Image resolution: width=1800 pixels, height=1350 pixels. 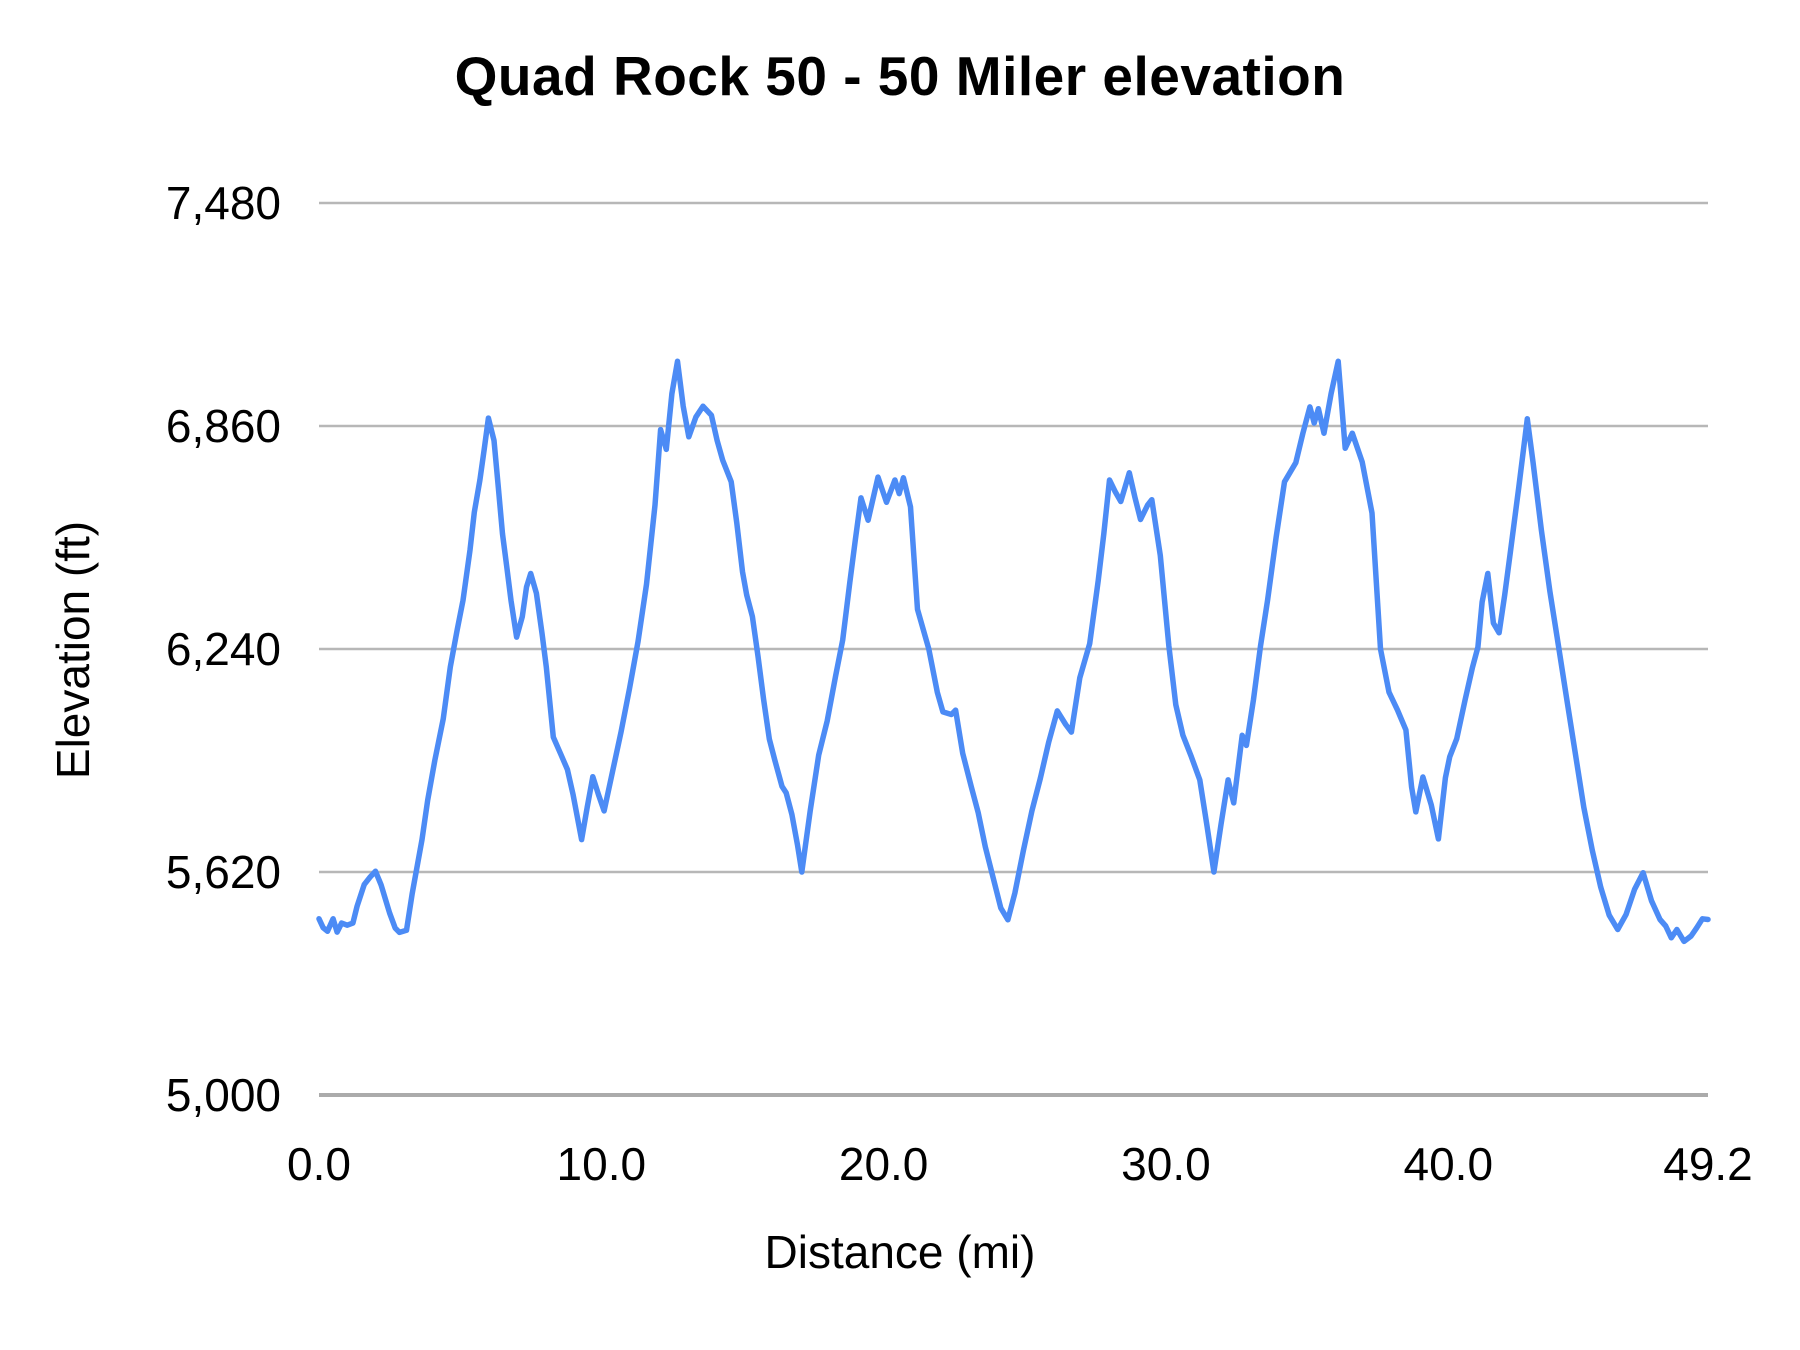 What do you see at coordinates (602, 1164) in the screenshot?
I see `x-tick-label-10.0: 10.0` at bounding box center [602, 1164].